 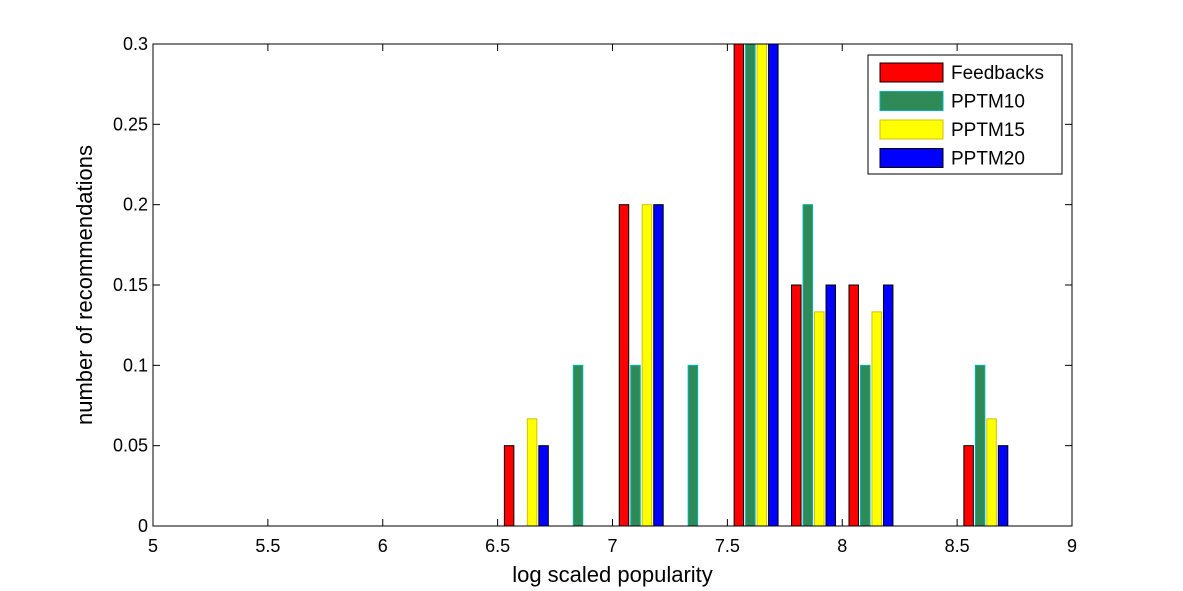 I want to click on x-tick-label: 8, so click(x=842, y=546).